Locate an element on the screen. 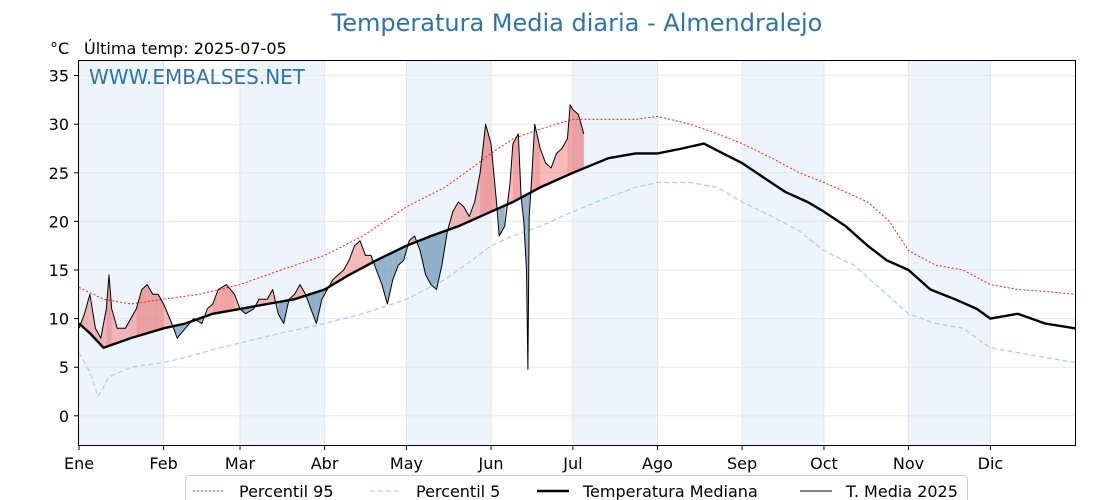  x-tick-label-Ene: Ene is located at coordinates (79, 463).